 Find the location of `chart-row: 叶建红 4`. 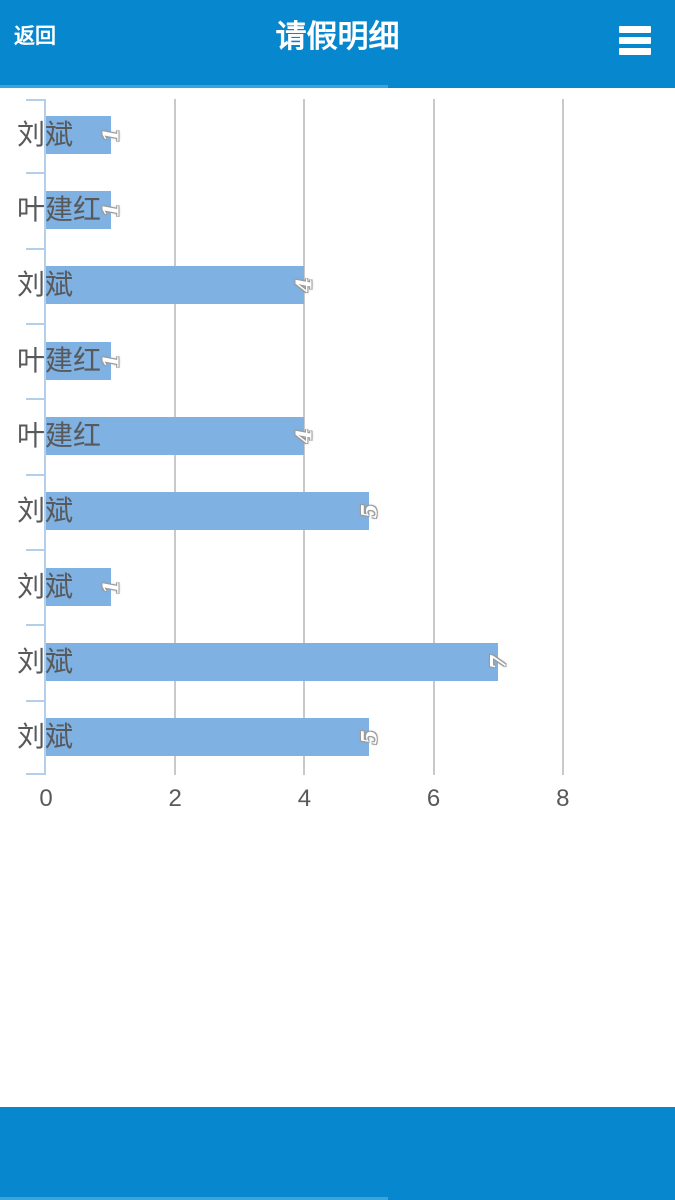

chart-row: 叶建红 4 is located at coordinates (337, 435).